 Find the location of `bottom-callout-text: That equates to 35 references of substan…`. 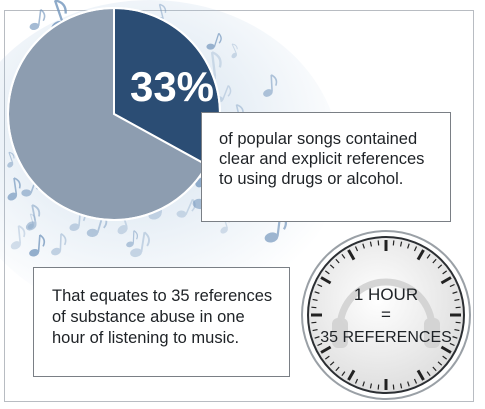

bottom-callout-text: That equates to 35 references of substan… is located at coordinates (162, 317).